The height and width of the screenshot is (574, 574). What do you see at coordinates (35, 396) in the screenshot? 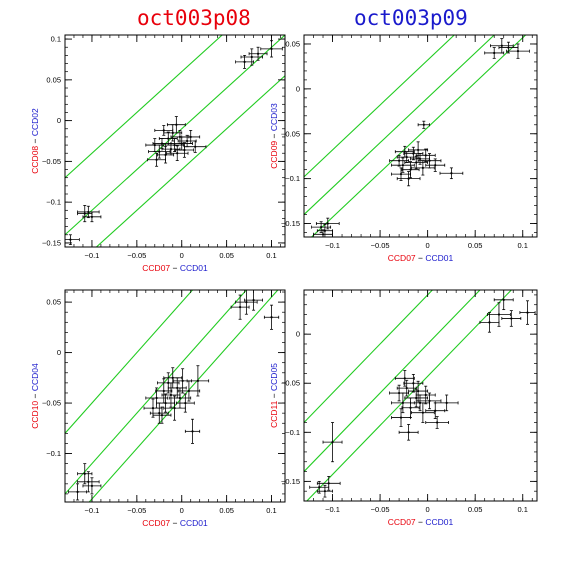
I see `y-axis-label: CCD10 − CCD04` at bounding box center [35, 396].